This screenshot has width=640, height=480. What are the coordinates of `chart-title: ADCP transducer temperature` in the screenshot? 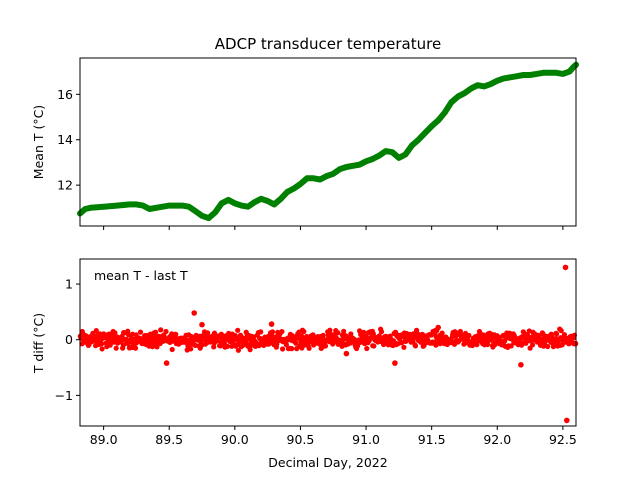 It's located at (328, 44).